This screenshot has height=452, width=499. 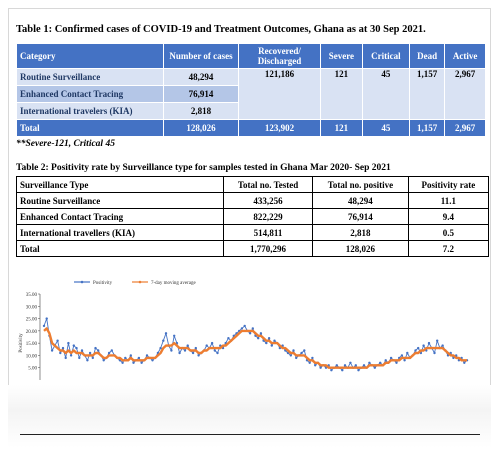 I want to click on tested-cell: 822,229, so click(x=268, y=216).